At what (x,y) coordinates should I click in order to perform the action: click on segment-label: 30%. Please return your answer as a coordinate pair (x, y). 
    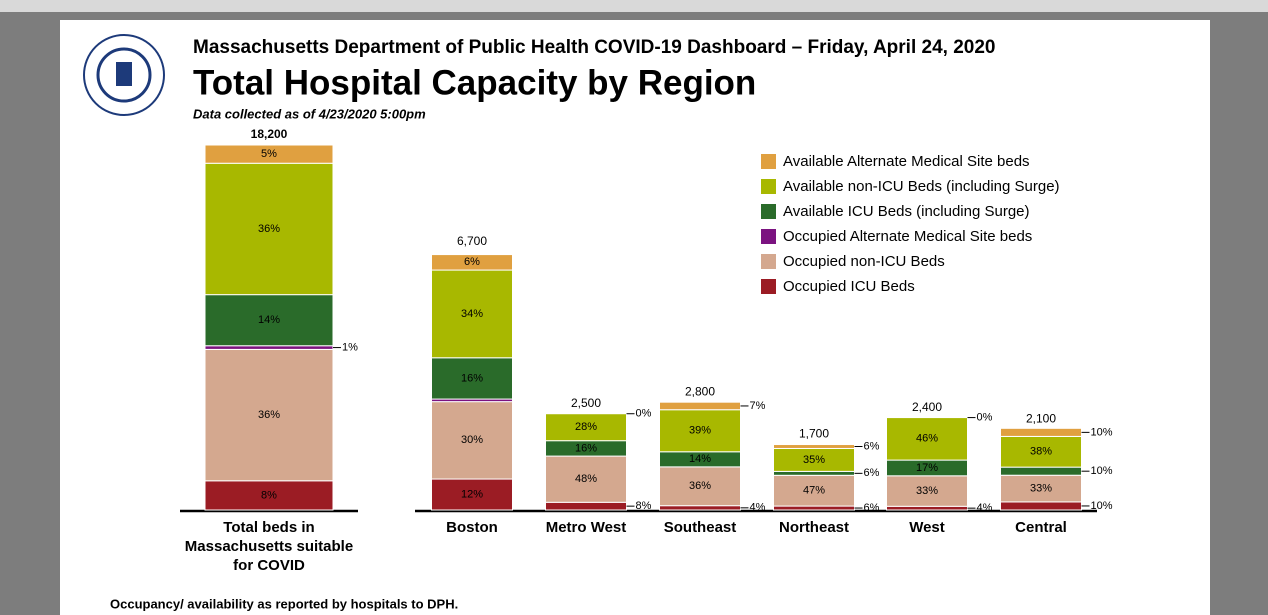
    Looking at the image, I should click on (472, 440).